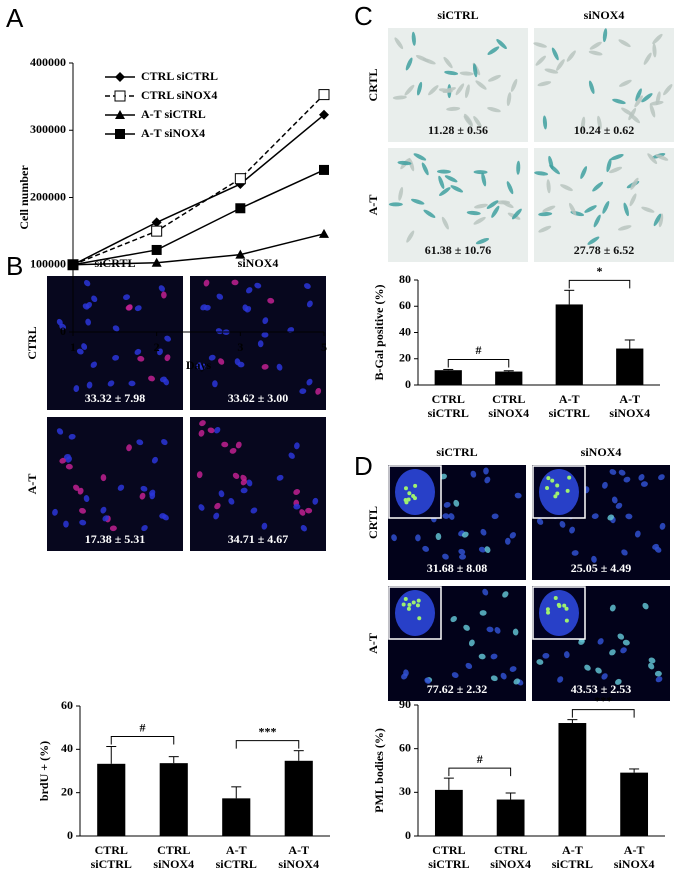  I want to click on caption: 43.53 ± 2.53, so click(601, 689).